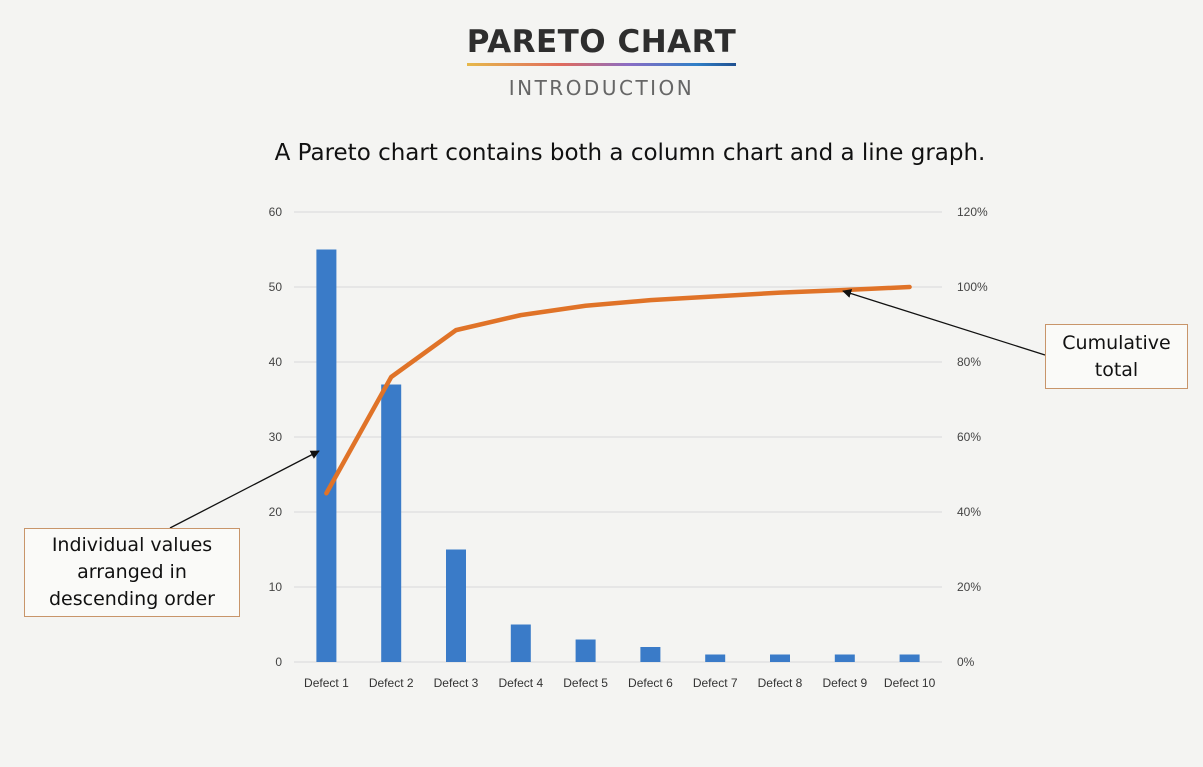  Describe the element at coordinates (969, 512) in the screenshot. I see `y-tick-label-right: 40%` at that location.